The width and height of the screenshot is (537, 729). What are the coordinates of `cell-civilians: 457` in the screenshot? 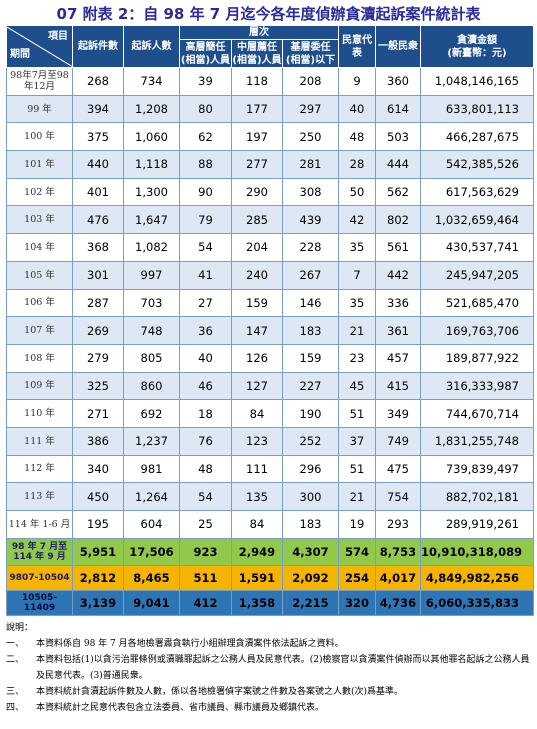 It's located at (398, 358).